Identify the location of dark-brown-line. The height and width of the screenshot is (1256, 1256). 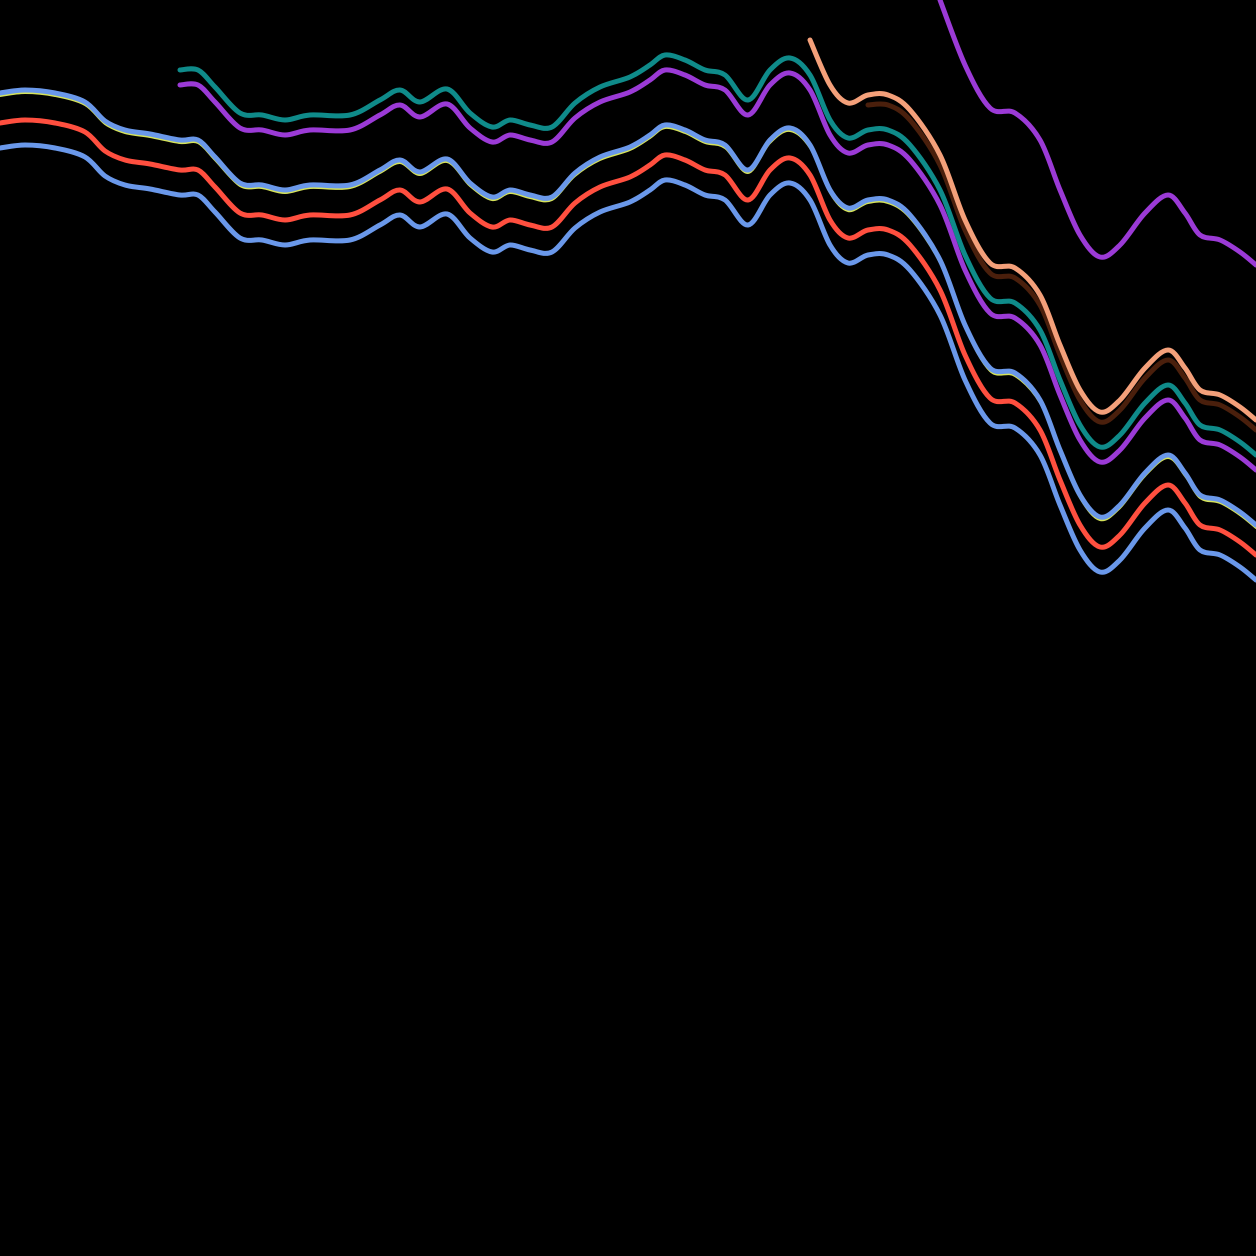
(1060, 267).